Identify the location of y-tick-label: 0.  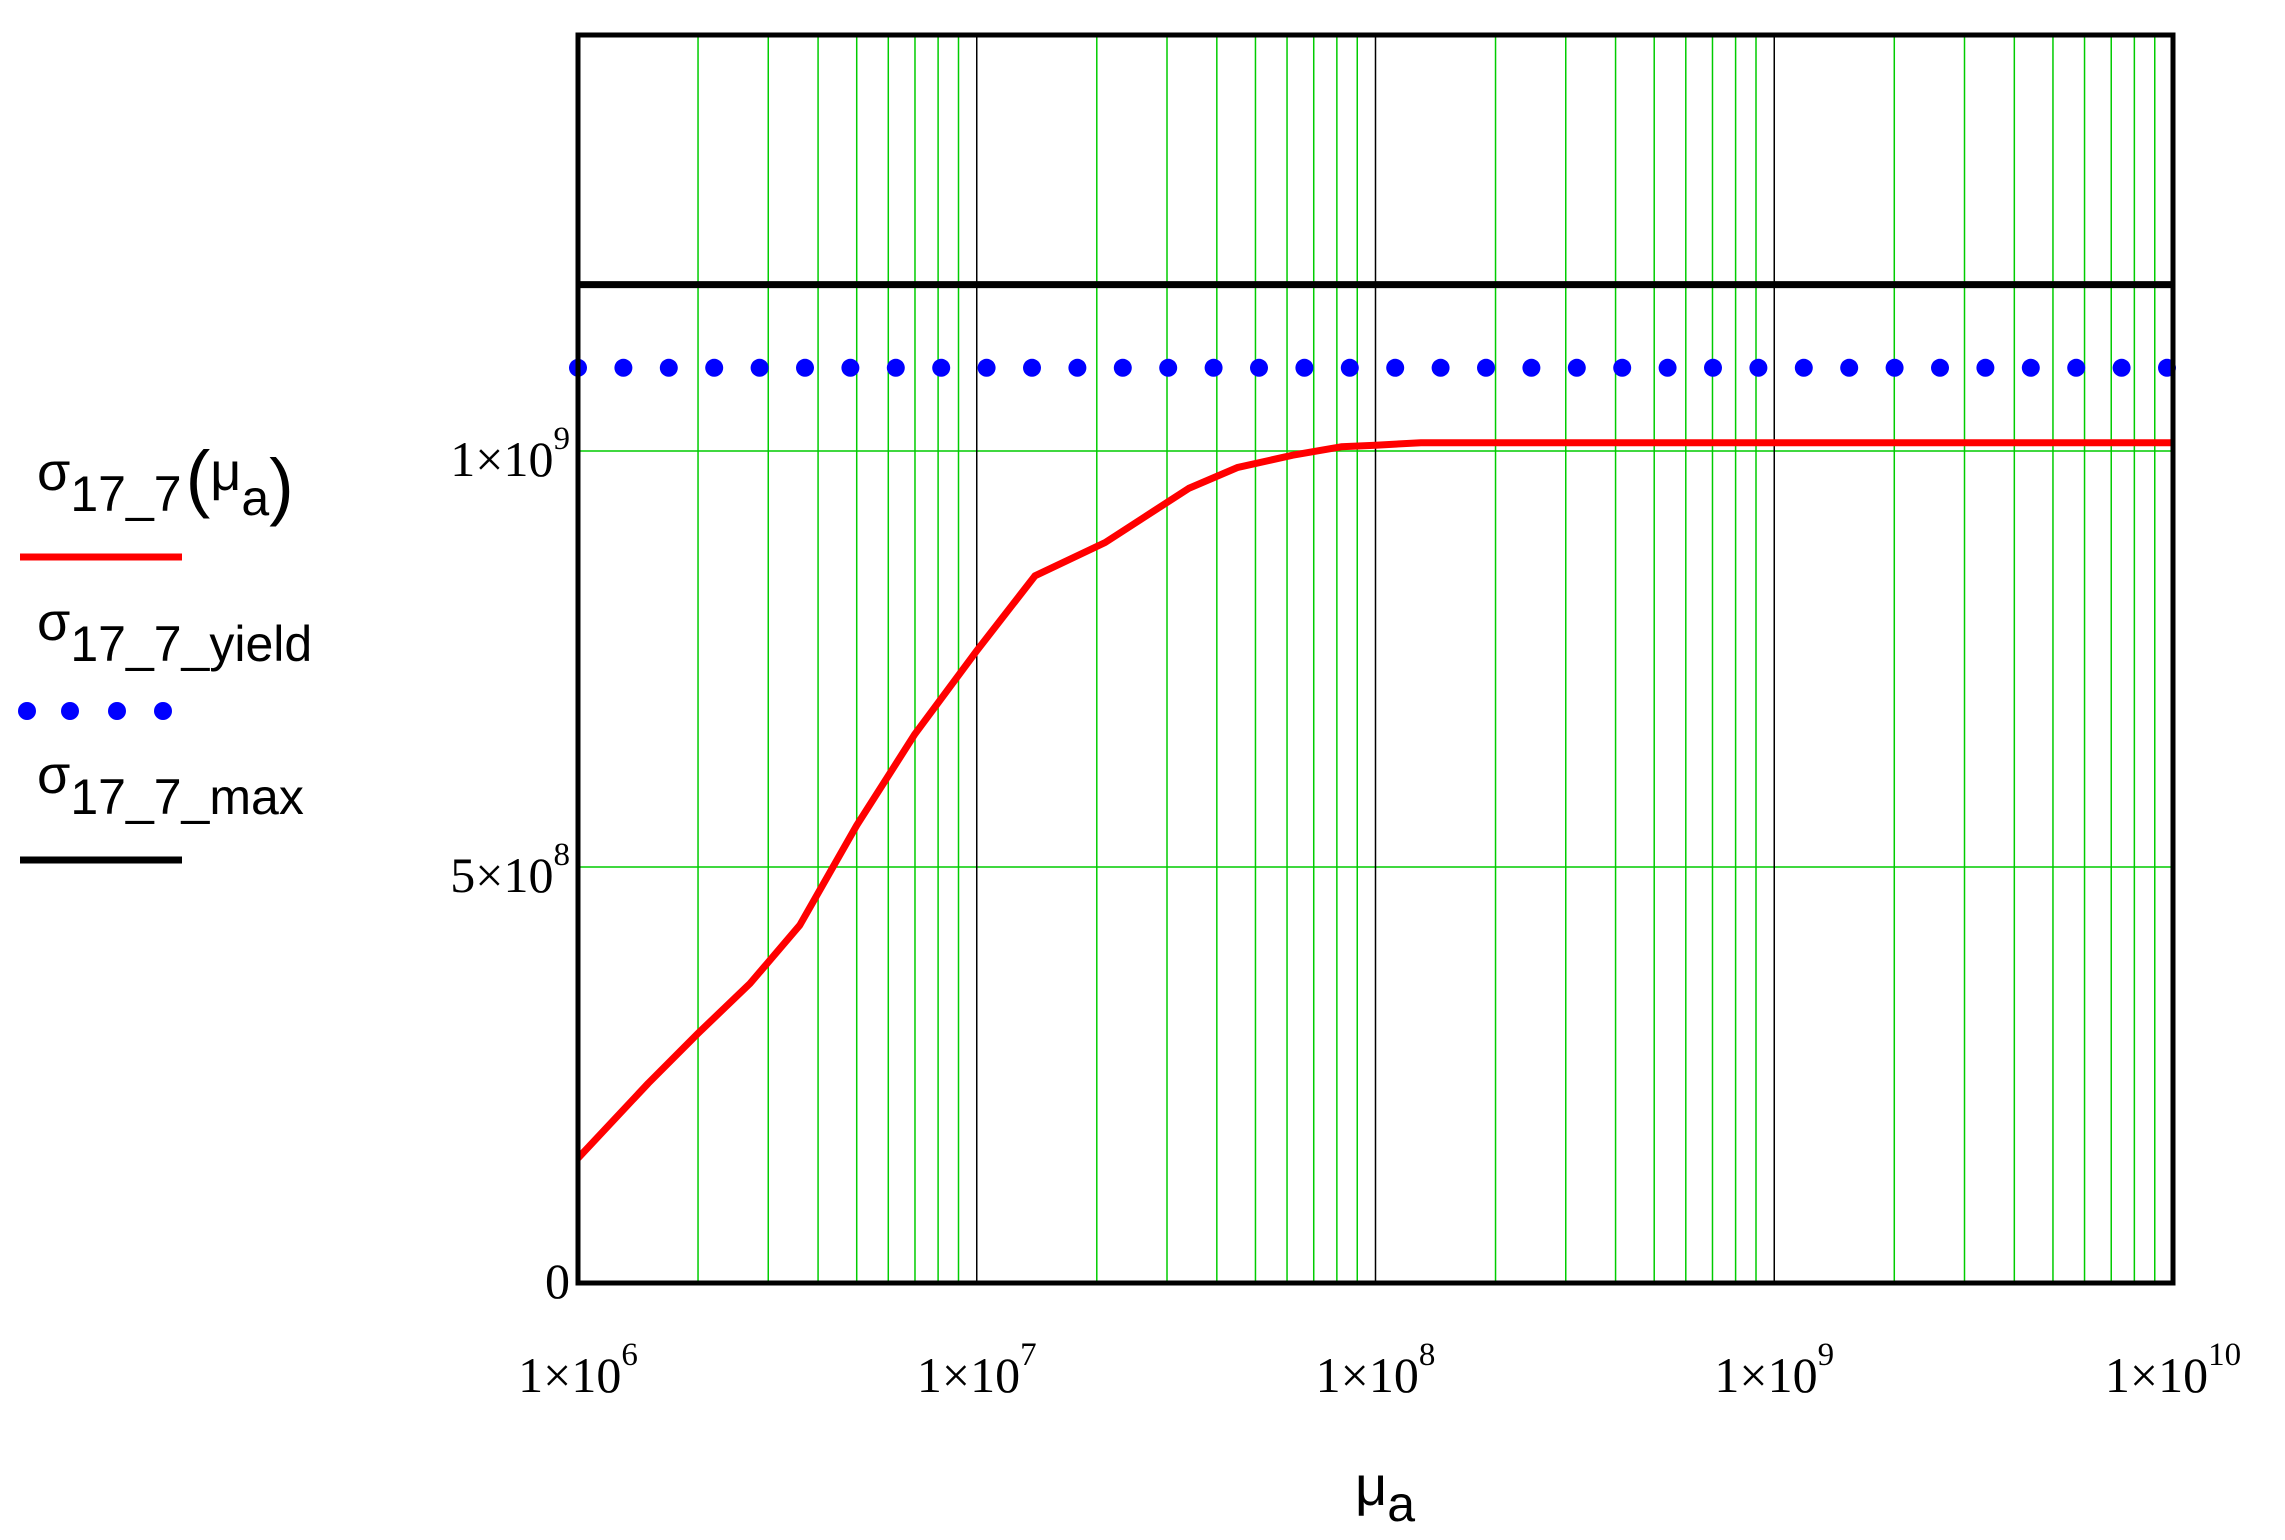
(557, 1281).